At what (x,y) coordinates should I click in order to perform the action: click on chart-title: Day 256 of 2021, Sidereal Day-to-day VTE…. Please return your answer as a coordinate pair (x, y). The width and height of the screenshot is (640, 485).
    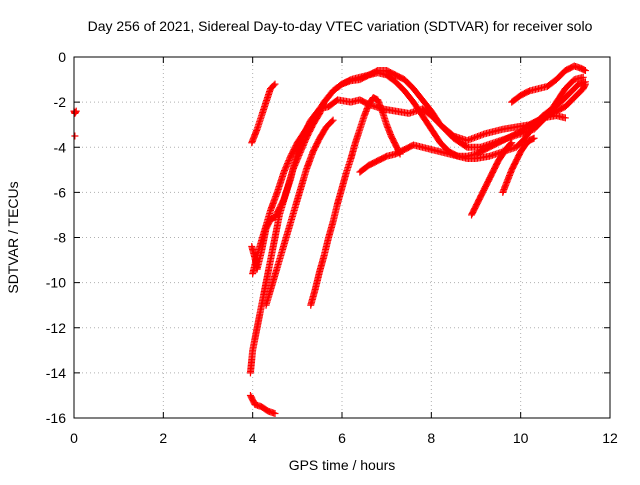
    Looking at the image, I should click on (340, 26).